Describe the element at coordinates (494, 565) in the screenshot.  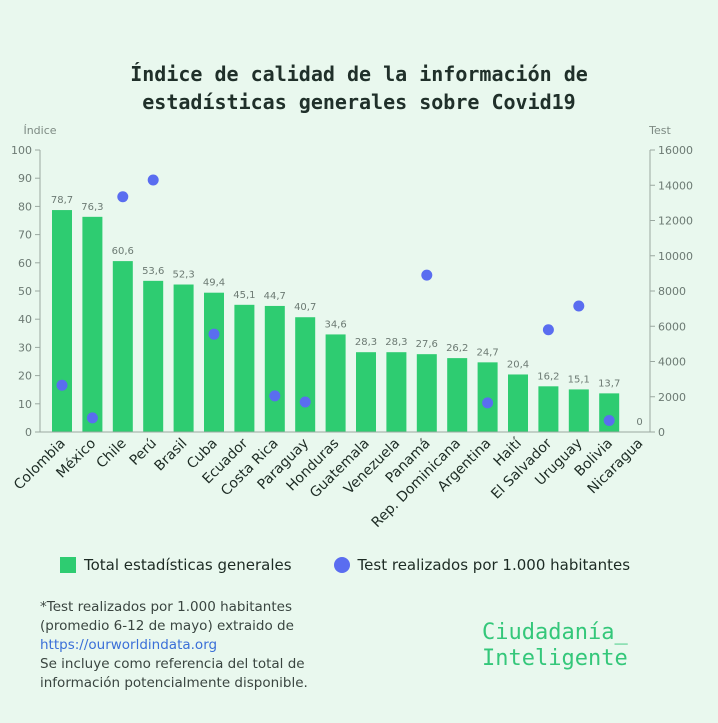
I see `legend-dots-label: Test realizados por 1.000 habitantes` at that location.